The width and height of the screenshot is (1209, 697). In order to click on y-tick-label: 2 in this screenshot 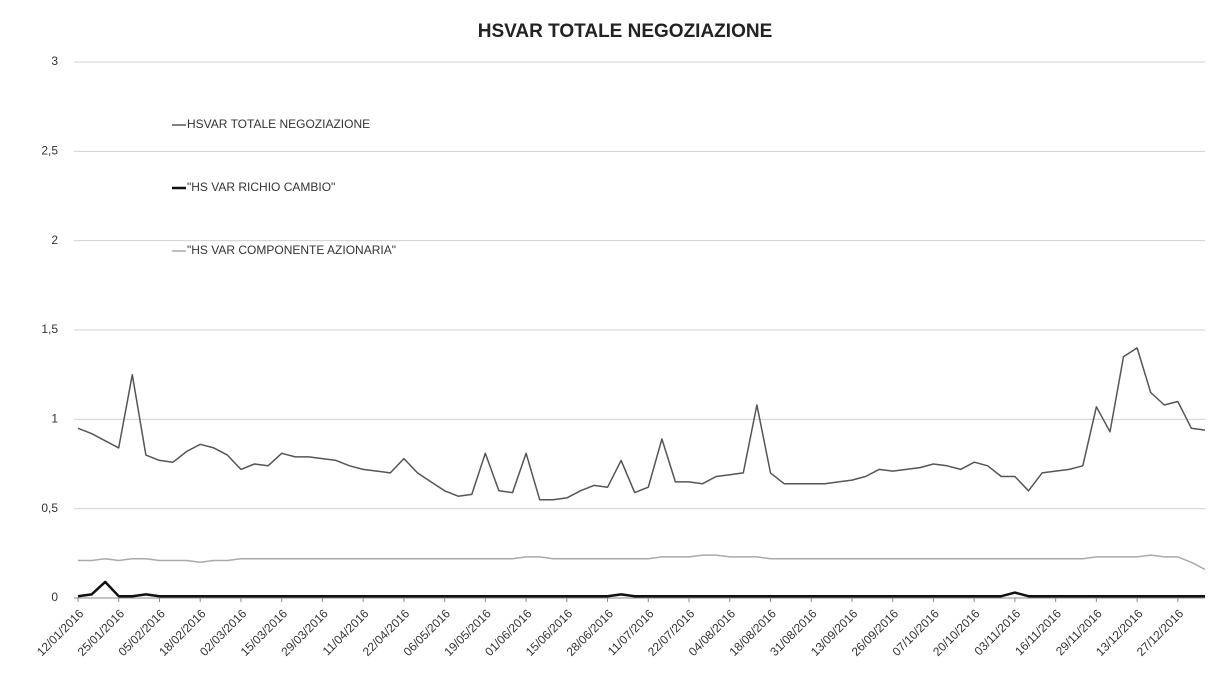, I will do `click(54, 240)`.